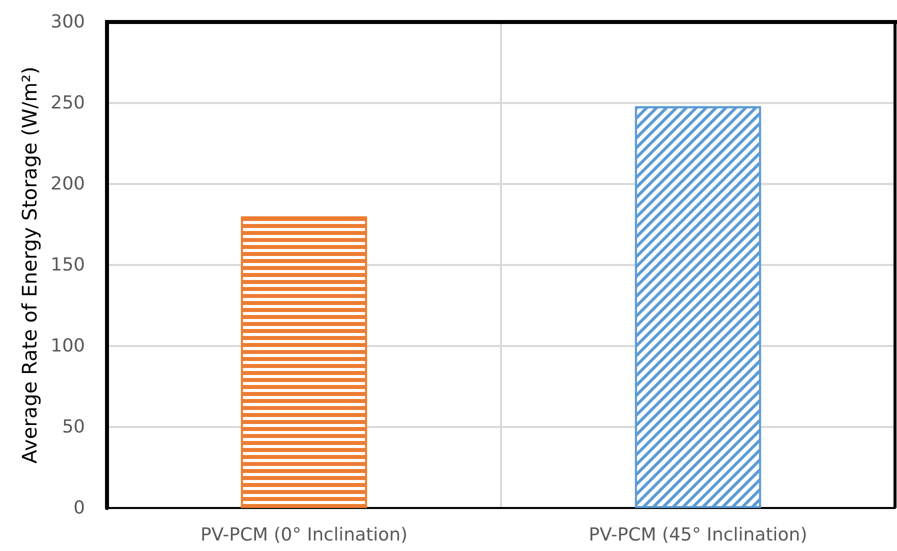 This screenshot has width=897, height=551. I want to click on y-tick-label: 250, so click(67, 103).